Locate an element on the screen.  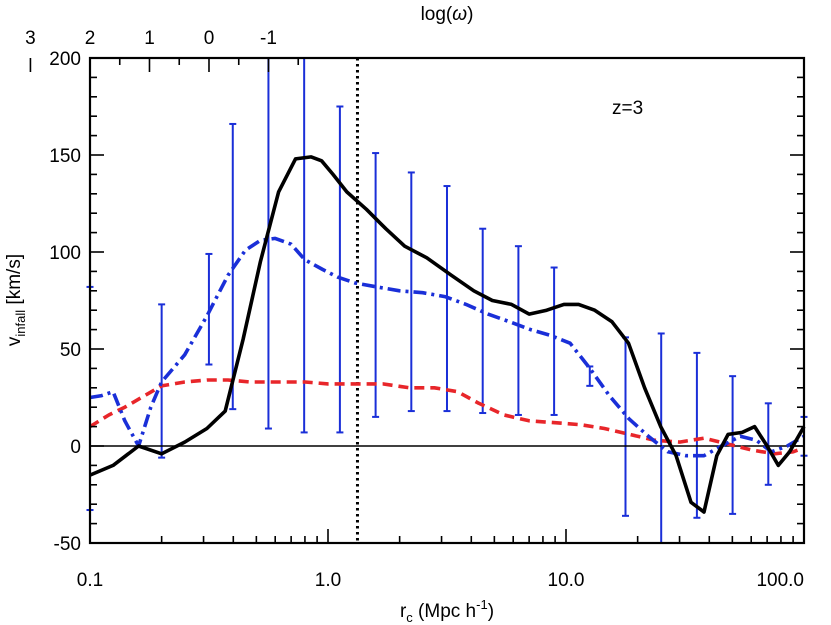
x-tick-label: 0.1 is located at coordinates (90, 580).